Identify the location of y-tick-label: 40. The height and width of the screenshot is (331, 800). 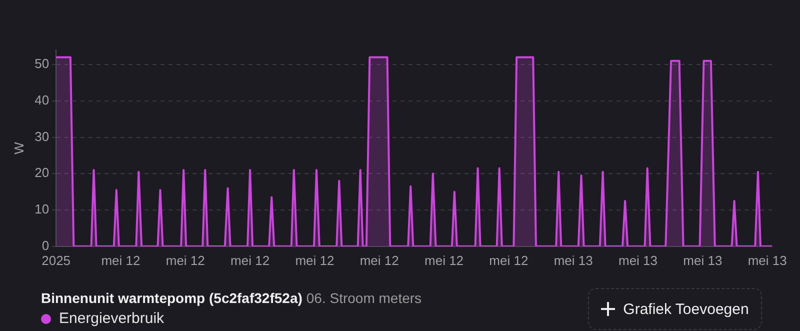
(42, 100).